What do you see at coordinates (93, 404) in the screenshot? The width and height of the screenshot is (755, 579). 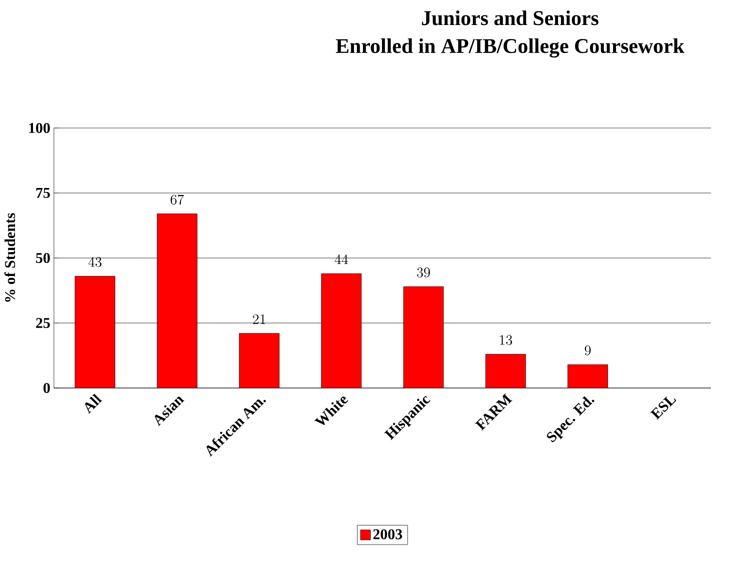 I see `x-tick-label: All` at bounding box center [93, 404].